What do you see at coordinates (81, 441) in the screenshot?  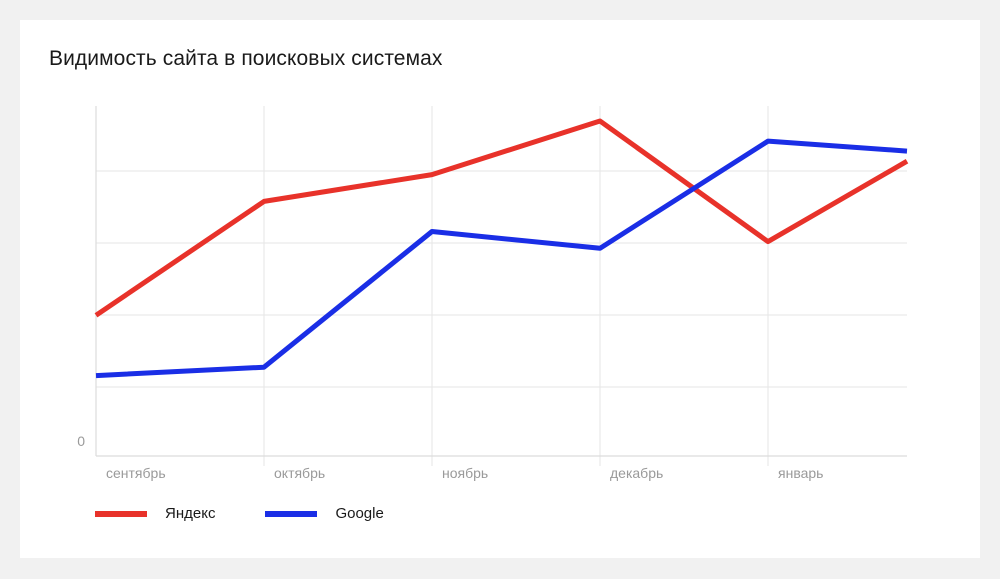 I see `y-tick-label: 0` at bounding box center [81, 441].